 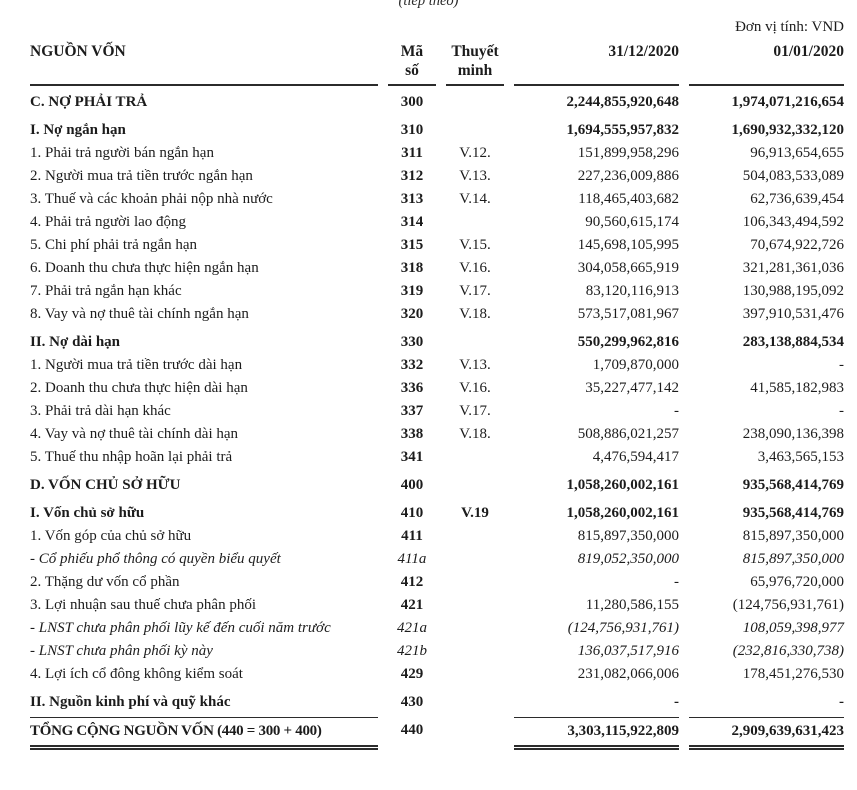 I want to click on row-code: 410, so click(x=412, y=513).